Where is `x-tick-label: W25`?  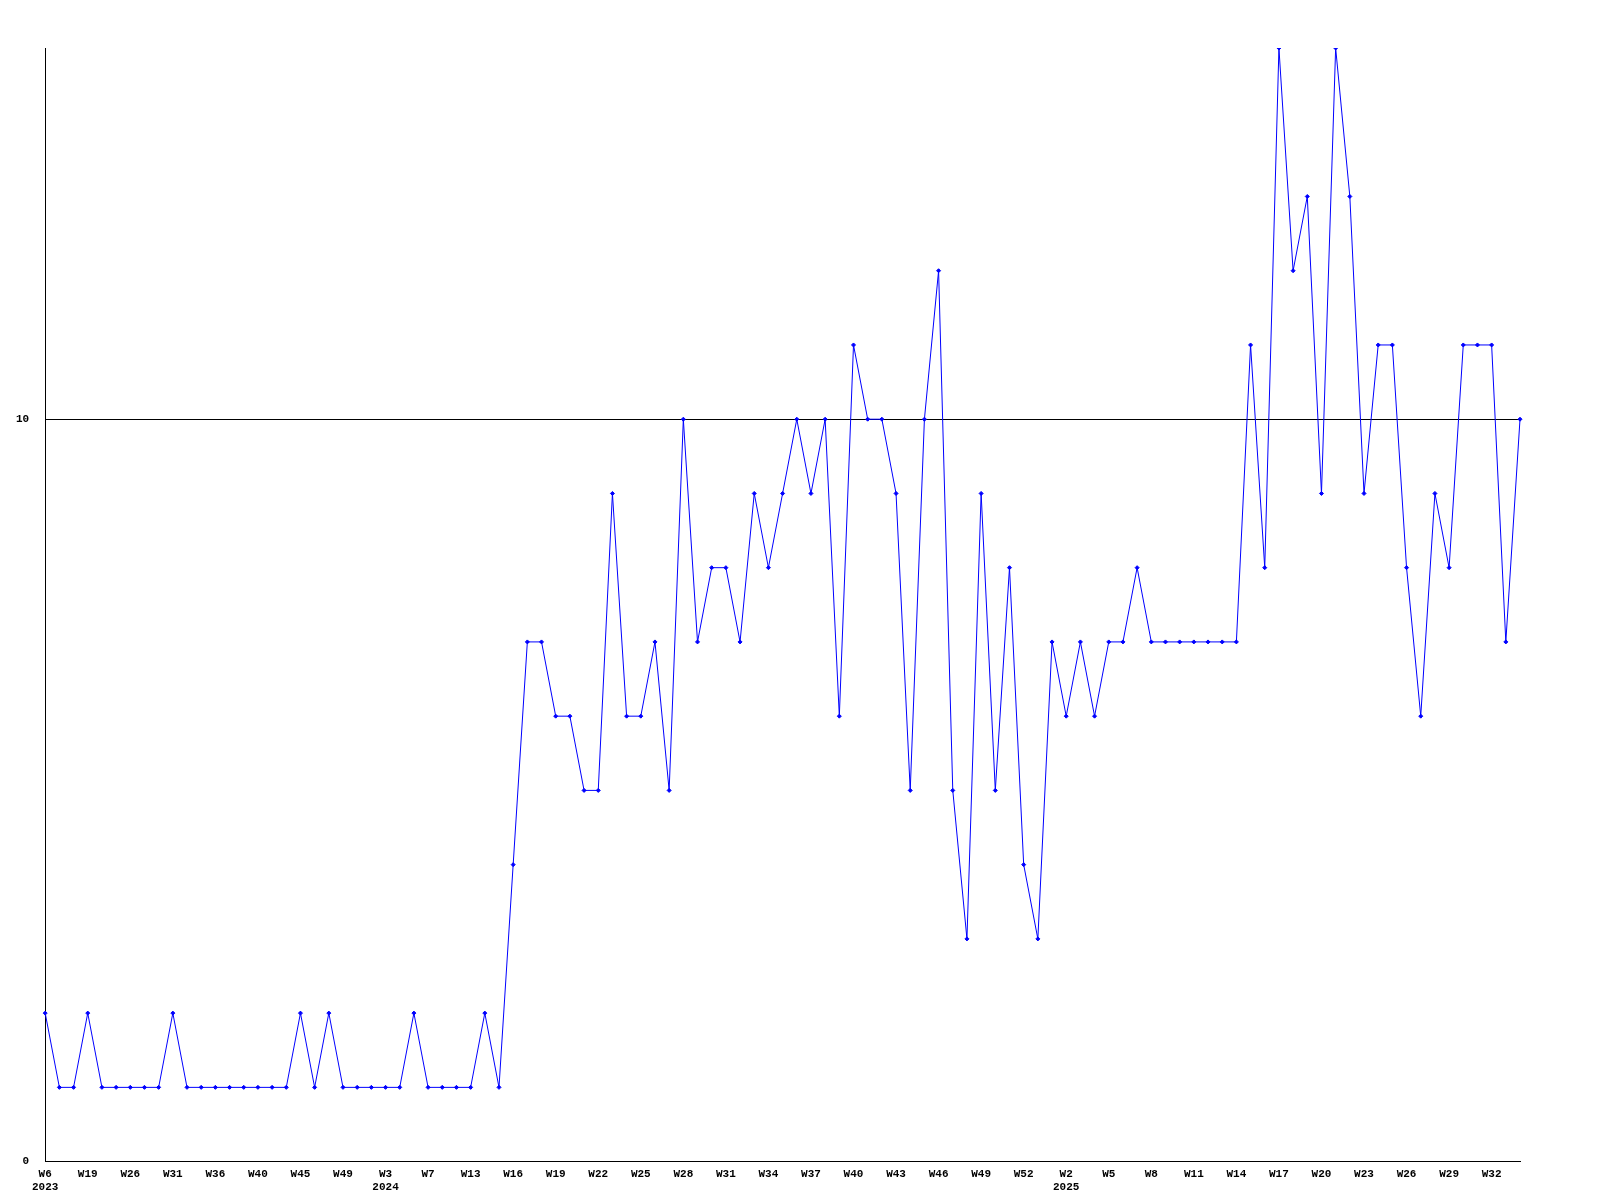
x-tick-label: W25 is located at coordinates (641, 1173).